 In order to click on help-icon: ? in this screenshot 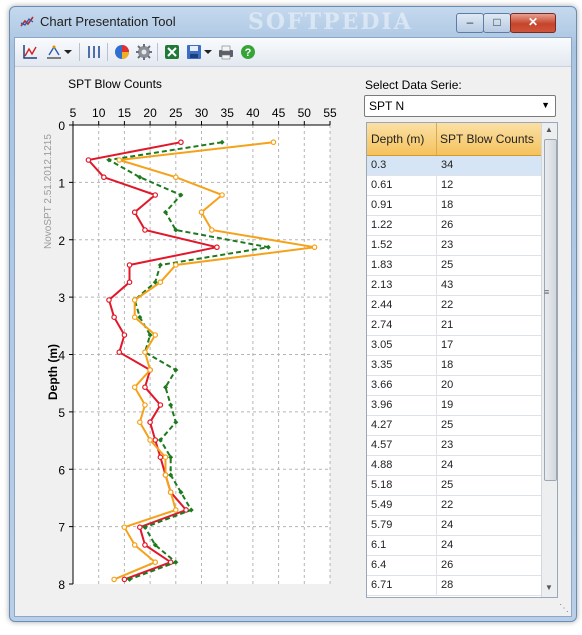, I will do `click(248, 52)`.